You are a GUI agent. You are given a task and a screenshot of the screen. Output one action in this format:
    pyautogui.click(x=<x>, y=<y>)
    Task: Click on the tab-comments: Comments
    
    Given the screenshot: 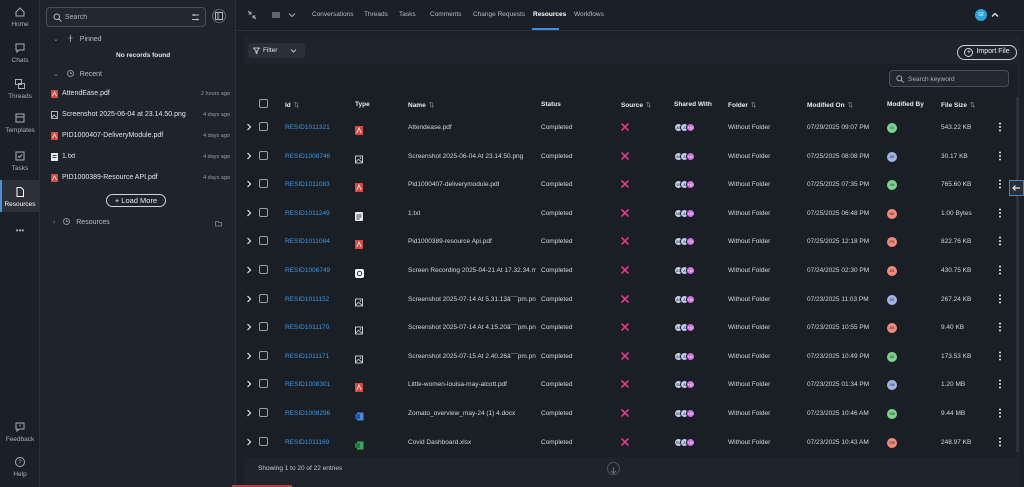 What is the action you would take?
    pyautogui.click(x=446, y=14)
    